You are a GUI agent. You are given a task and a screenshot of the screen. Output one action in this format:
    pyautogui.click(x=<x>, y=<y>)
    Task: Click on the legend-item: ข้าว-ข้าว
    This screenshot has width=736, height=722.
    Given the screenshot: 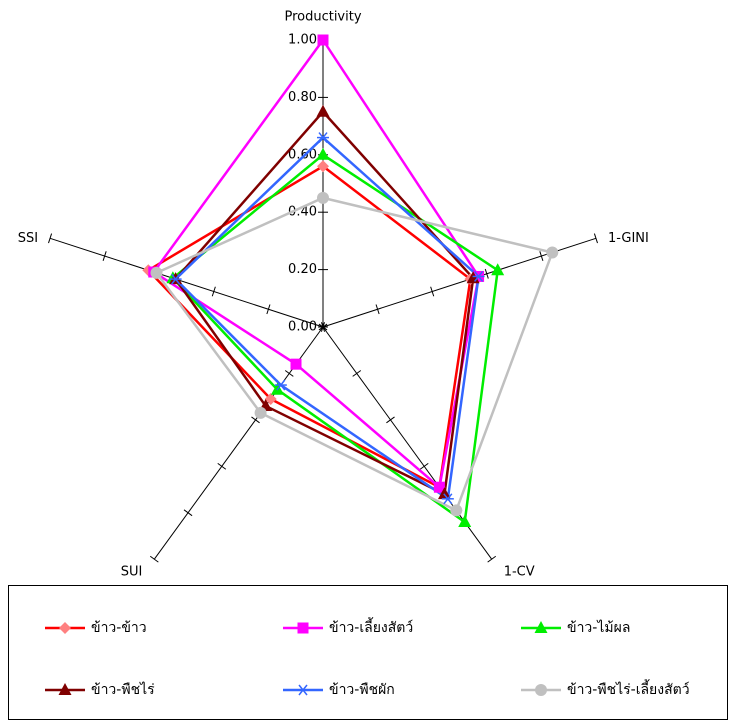 What is the action you would take?
    pyautogui.click(x=96, y=628)
    